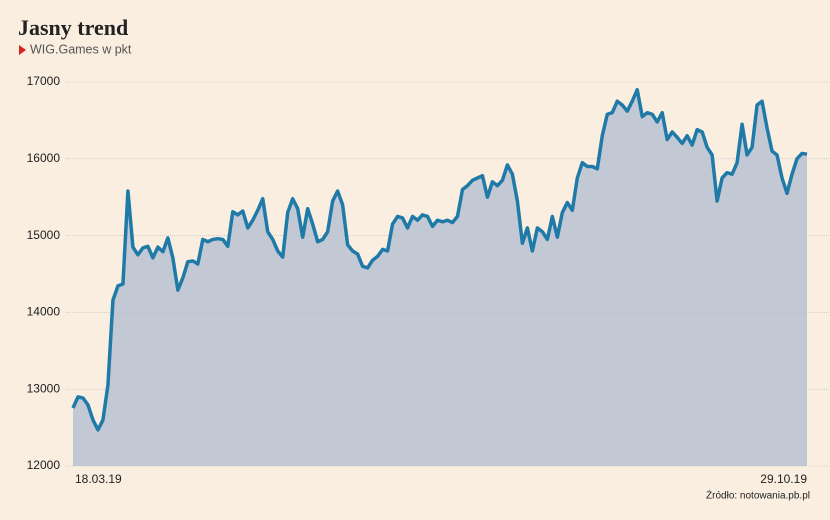 The height and width of the screenshot is (520, 830). What do you see at coordinates (44, 81) in the screenshot?
I see `y-tick-label: 17000` at bounding box center [44, 81].